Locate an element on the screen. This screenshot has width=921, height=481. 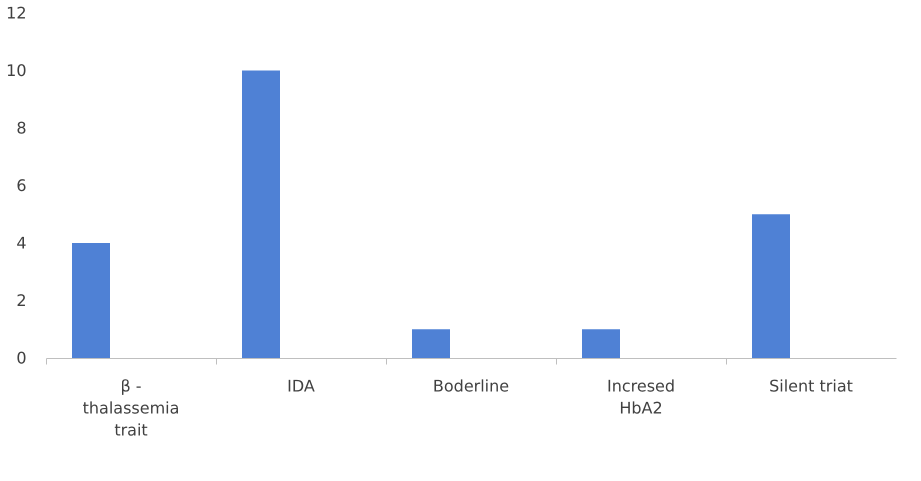
y-tick-label: 6 is located at coordinates (21, 185).